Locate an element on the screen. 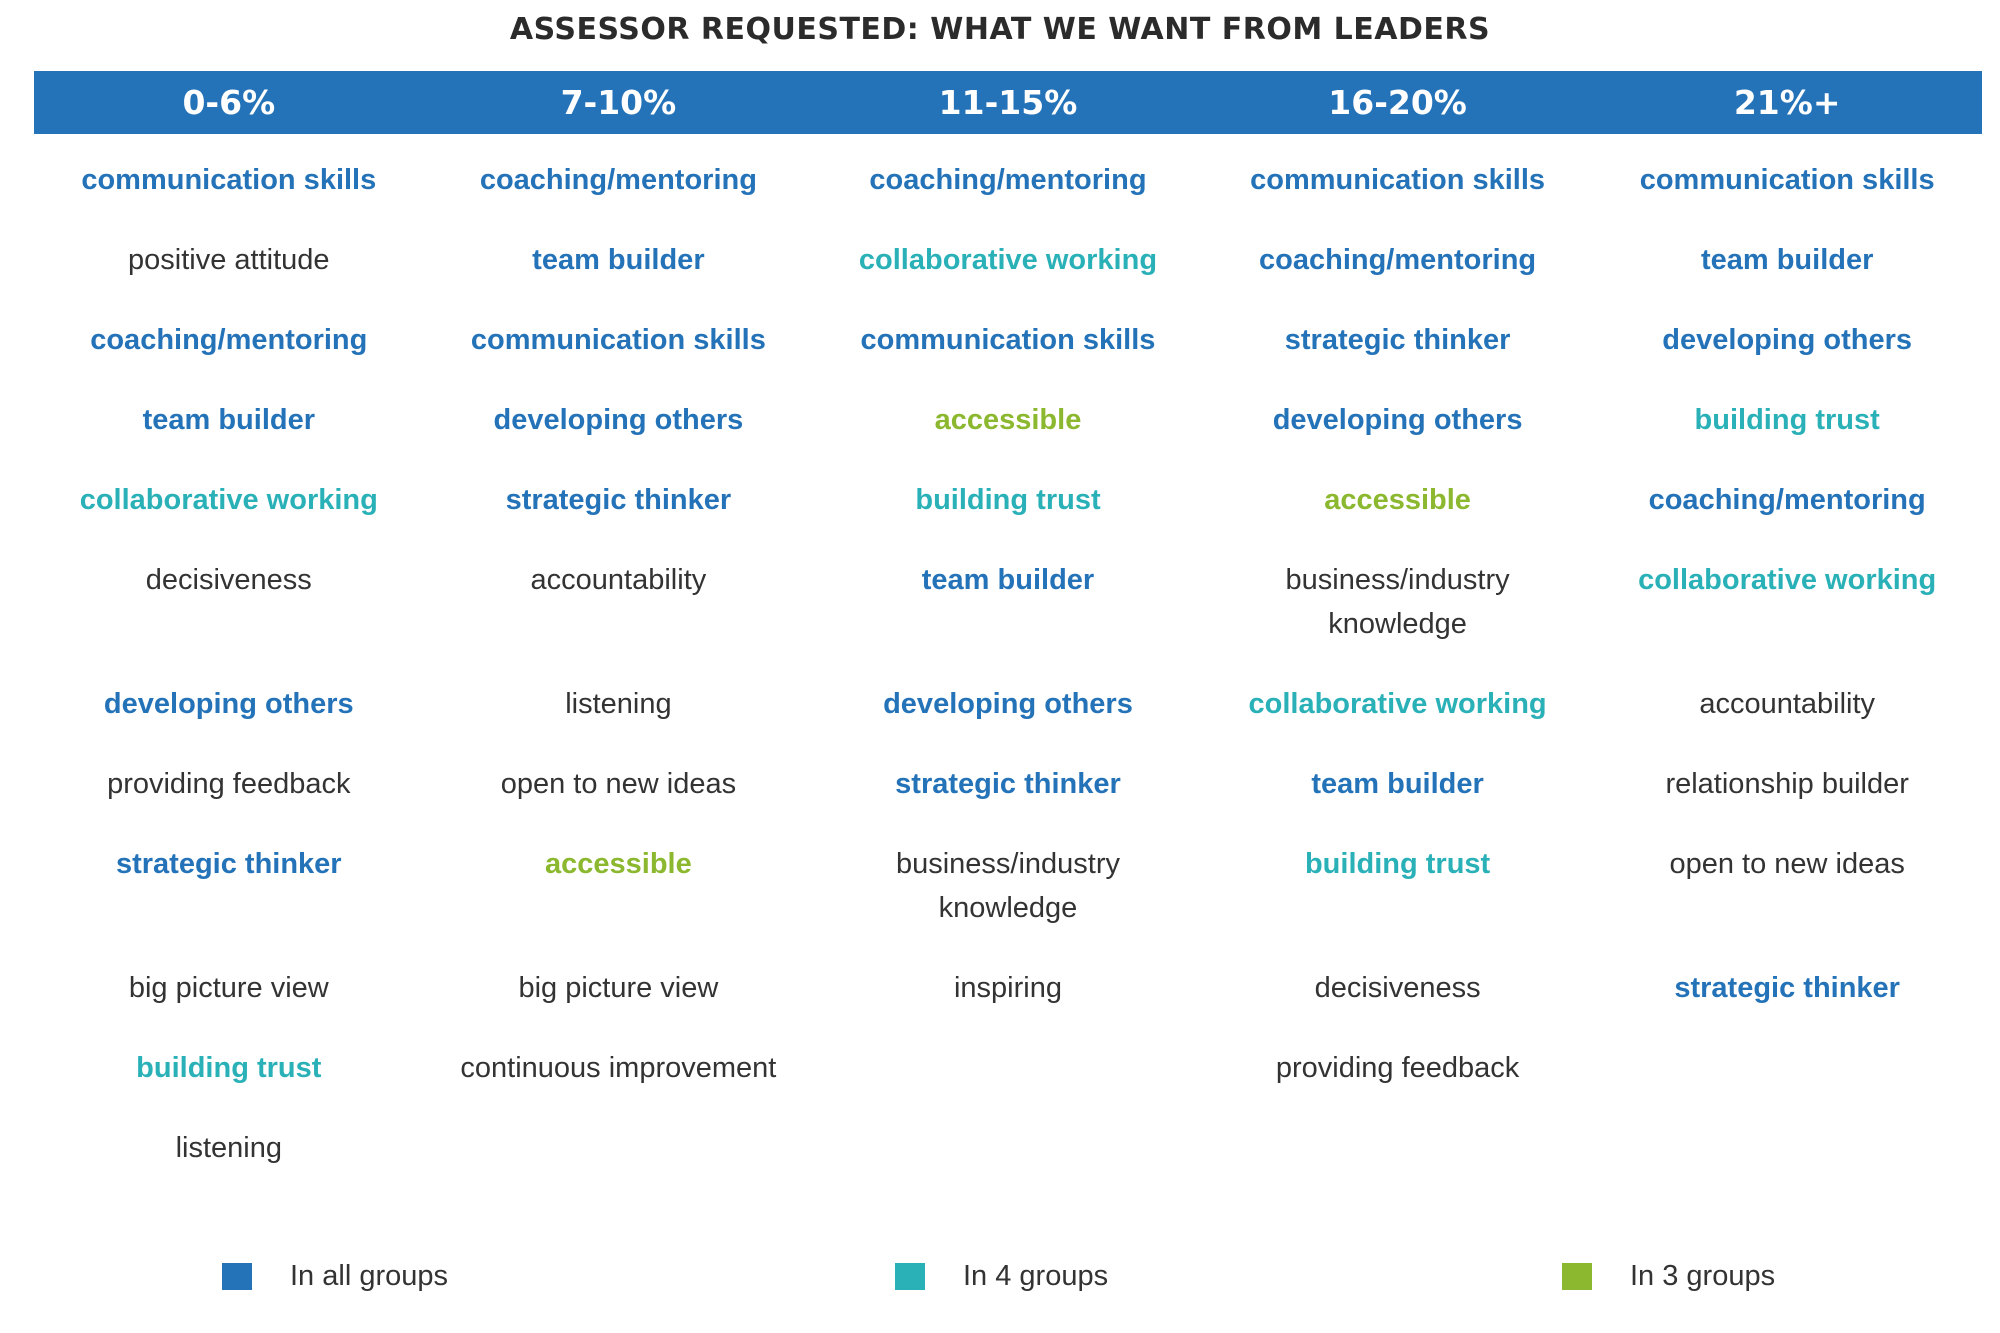 The height and width of the screenshot is (1333, 2000). table-cell: inspiring is located at coordinates (1007, 988).